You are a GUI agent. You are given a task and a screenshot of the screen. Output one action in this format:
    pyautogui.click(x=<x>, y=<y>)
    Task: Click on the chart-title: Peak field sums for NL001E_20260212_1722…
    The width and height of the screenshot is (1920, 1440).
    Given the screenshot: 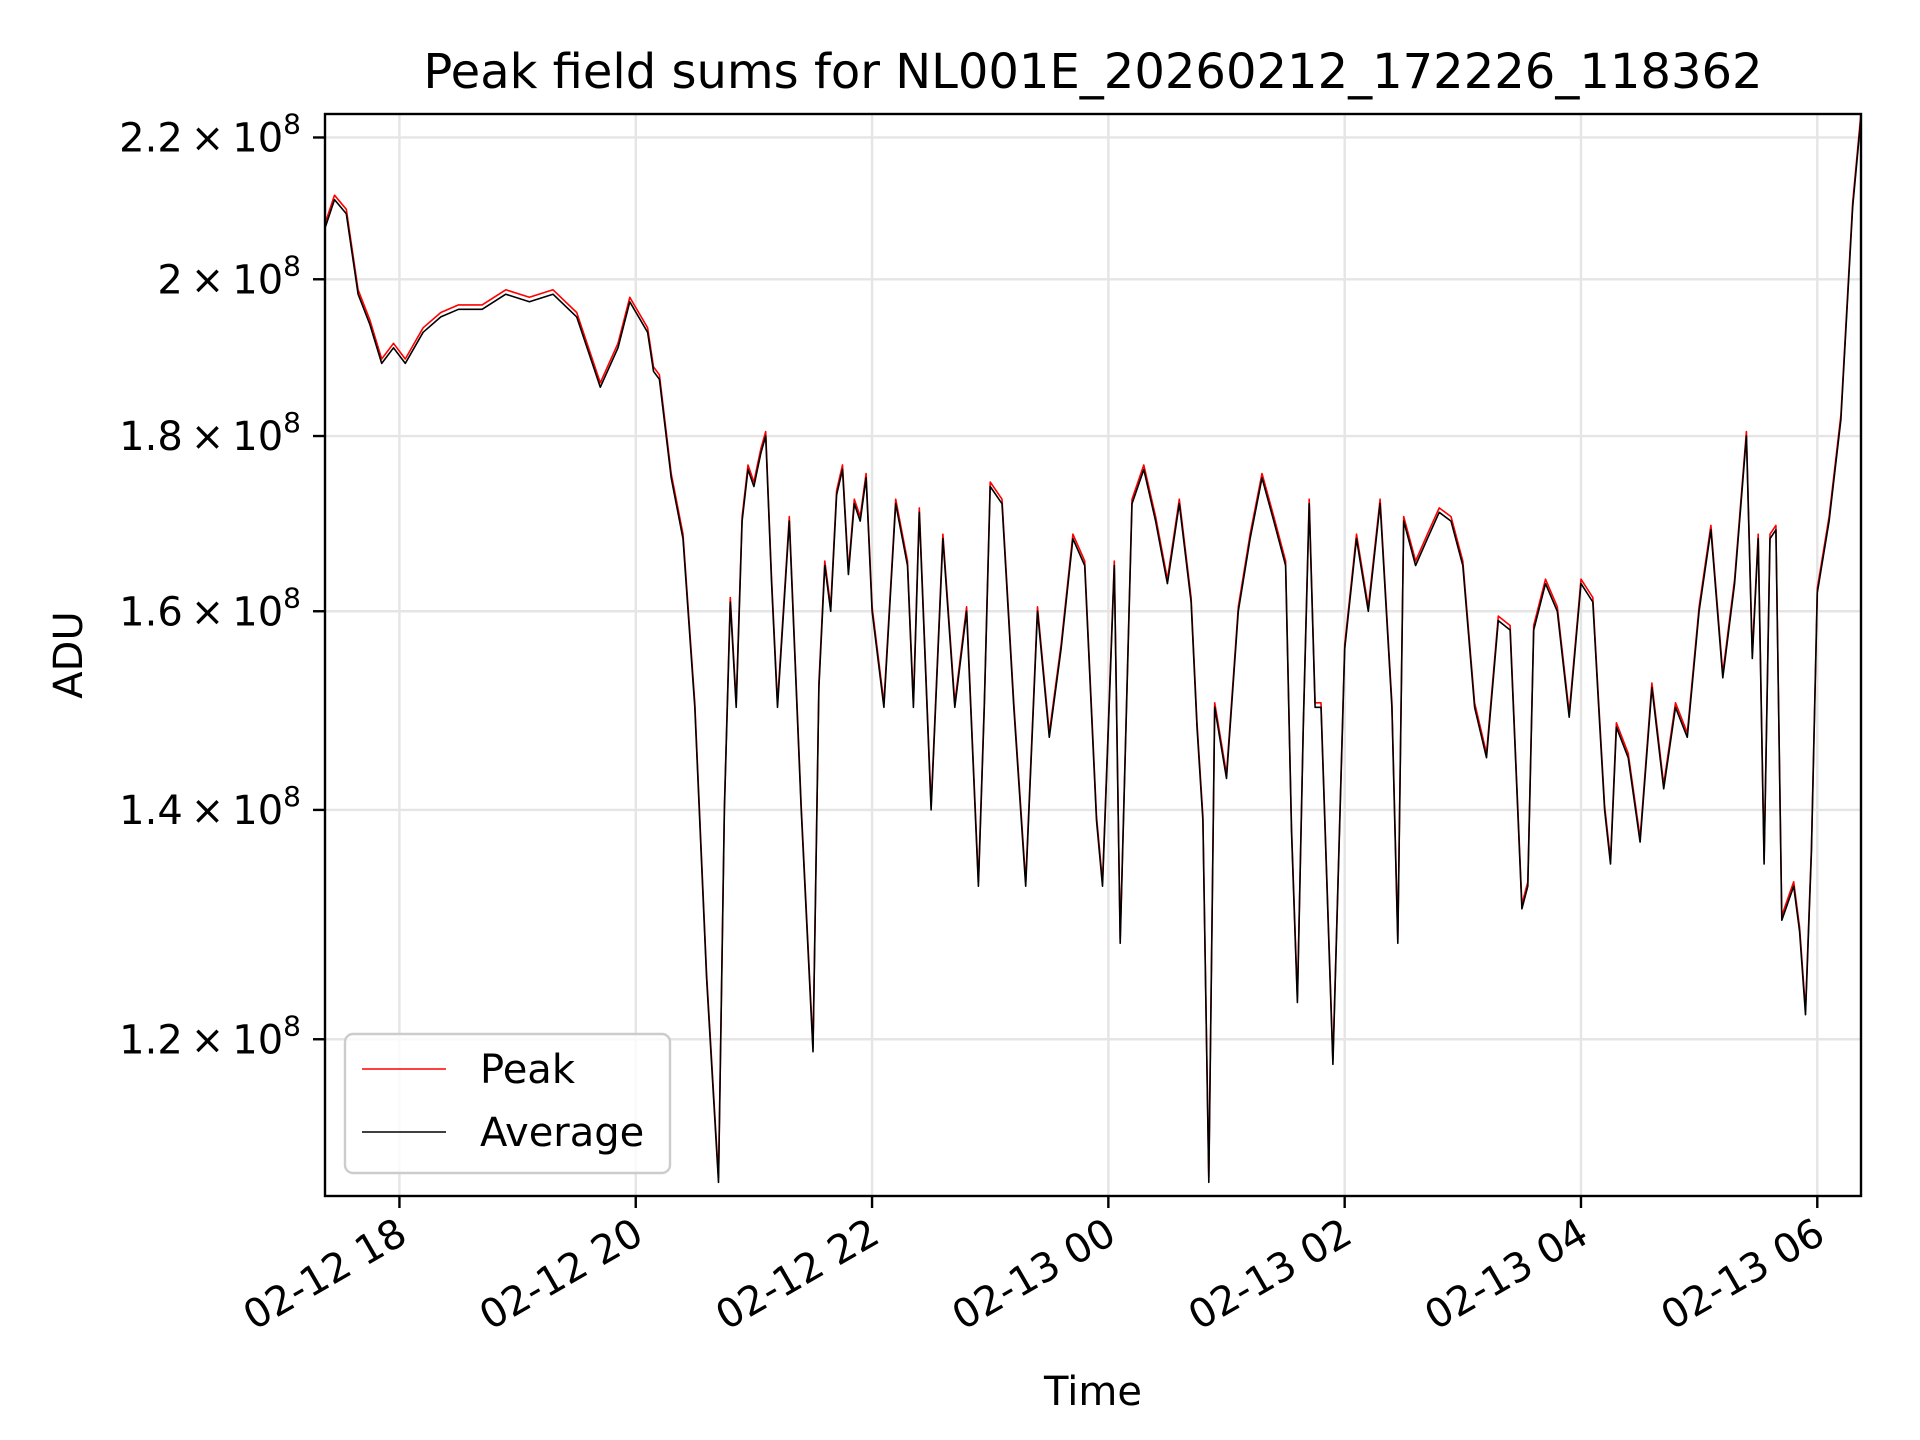 What is the action you would take?
    pyautogui.click(x=1092, y=72)
    